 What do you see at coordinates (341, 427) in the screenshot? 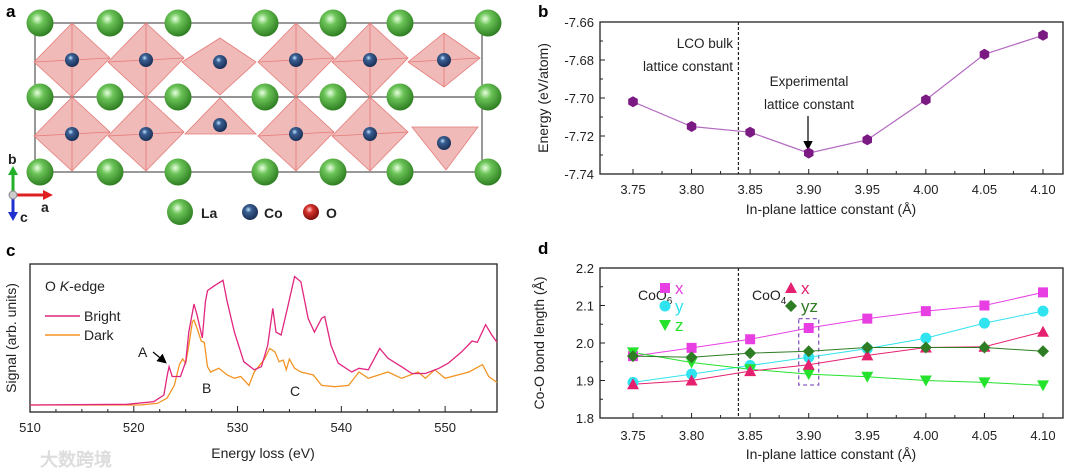
I see `x-tick-label: 540` at bounding box center [341, 427].